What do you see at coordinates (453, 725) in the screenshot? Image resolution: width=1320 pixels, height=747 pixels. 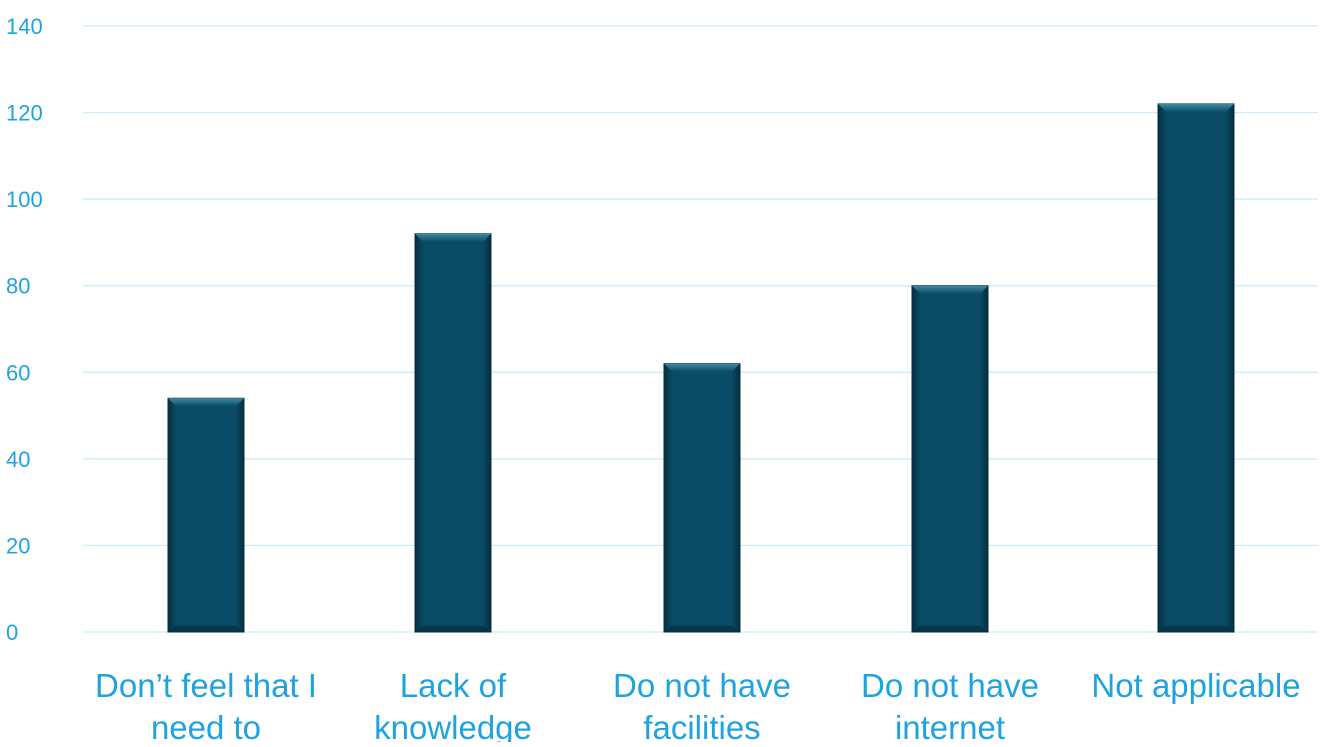 I see `x-category-label: knowledge` at bounding box center [453, 725].